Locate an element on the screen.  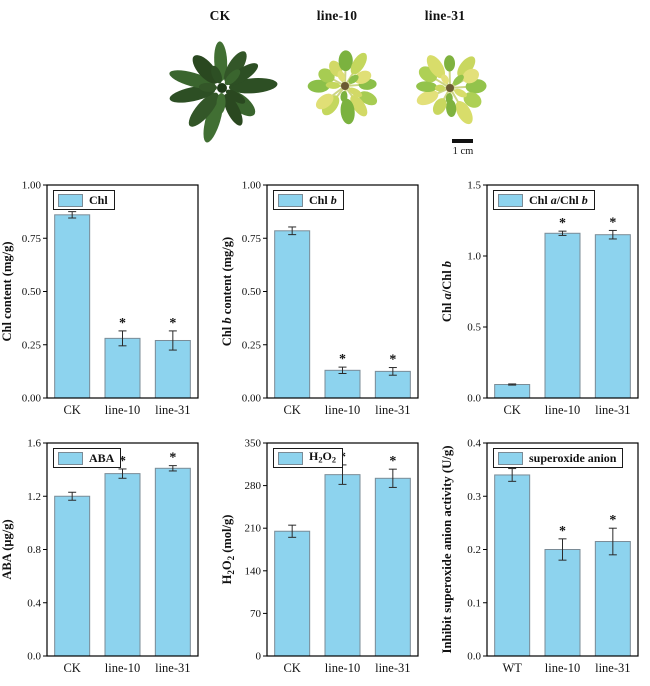
legend-superoxide: superoxide anion is located at coordinates (558, 458).